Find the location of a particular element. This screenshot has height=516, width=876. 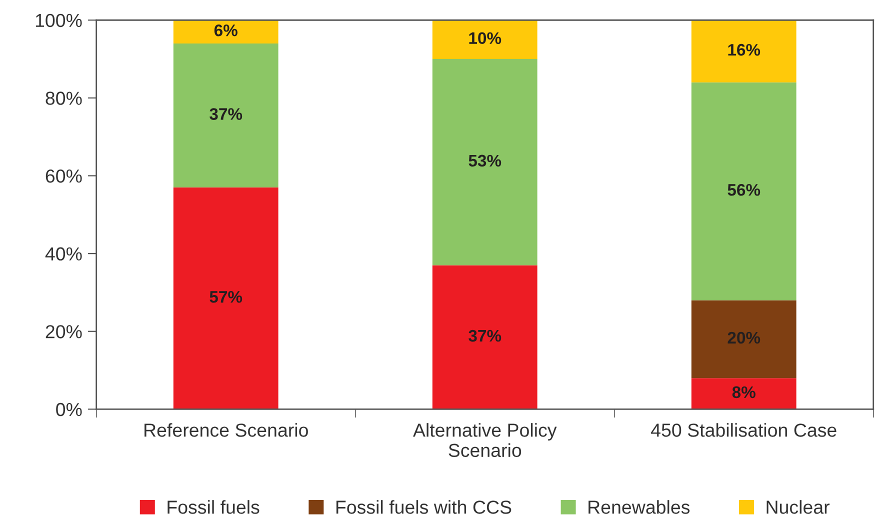

data-label: 57% is located at coordinates (226, 297).